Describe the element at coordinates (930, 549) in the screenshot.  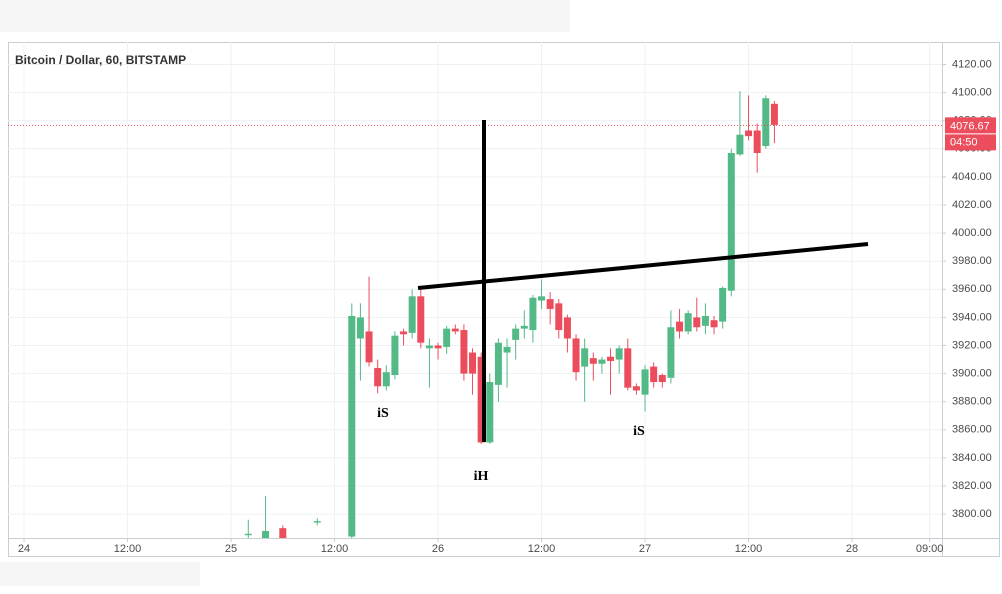
I see `x-tick-label: 09:00` at that location.